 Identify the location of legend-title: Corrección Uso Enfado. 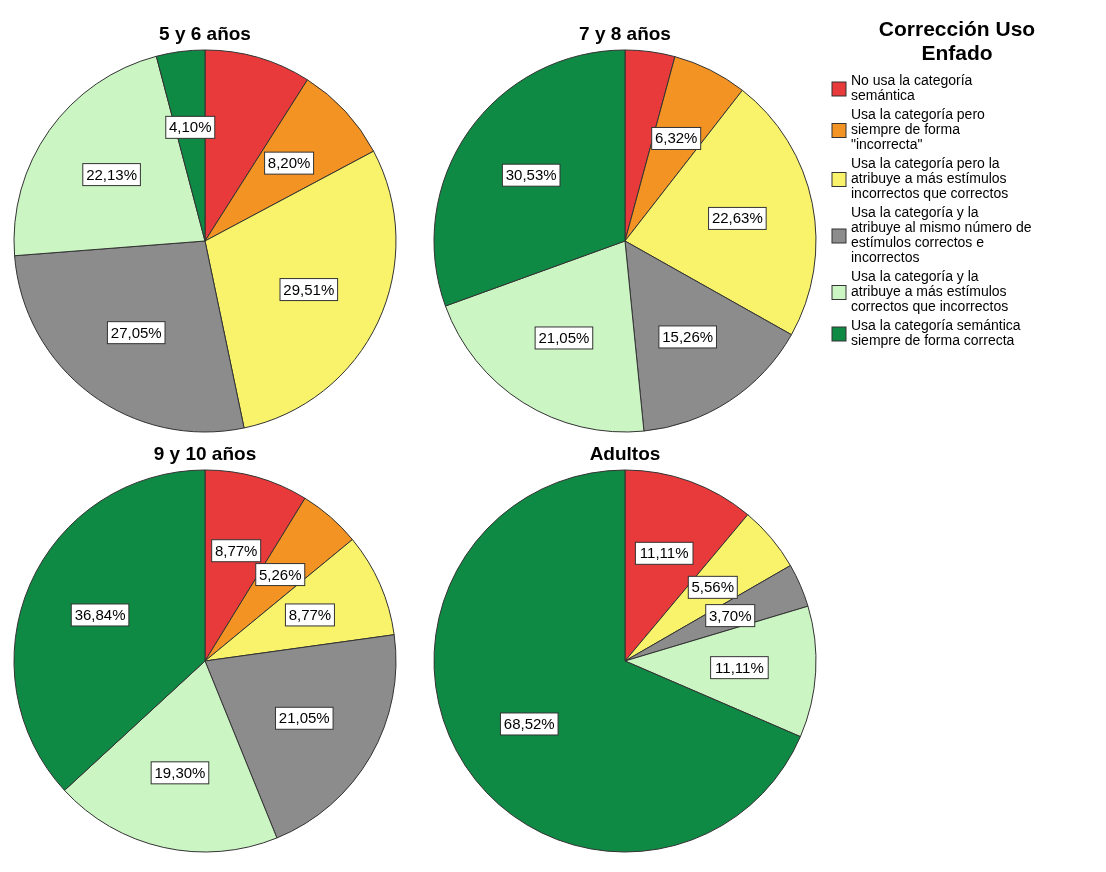
(957, 40).